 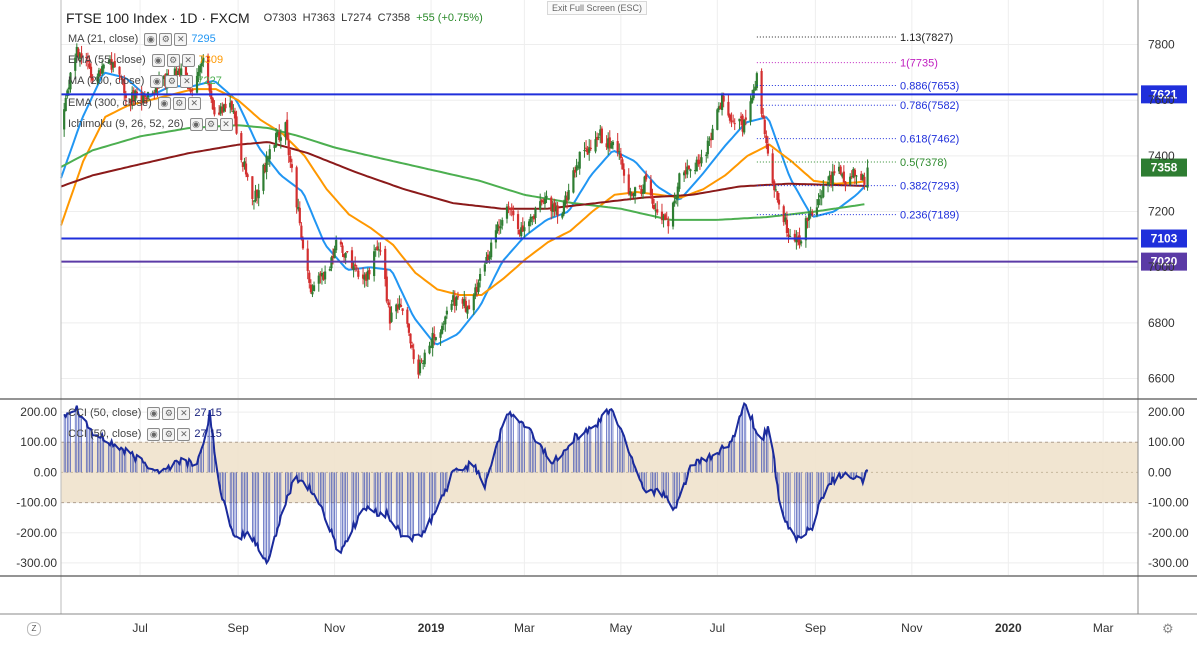 I want to click on price-tick-label: 7000, so click(x=1161, y=267).